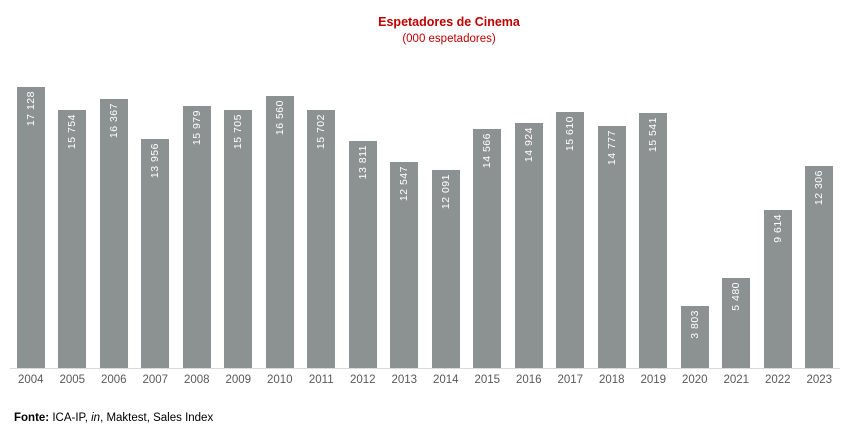 The image size is (854, 438). Describe the element at coordinates (819, 188) in the screenshot. I see `bar-value-label: 12 306` at that location.